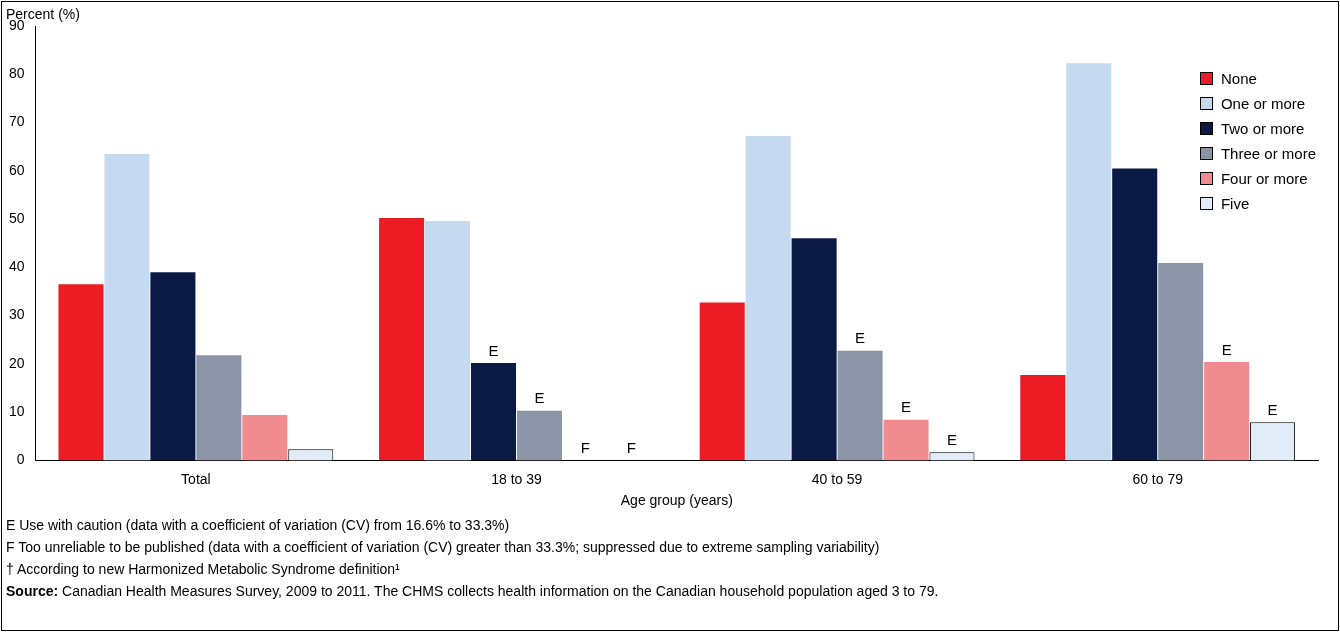 This screenshot has width=1340, height=634. I want to click on y-tick-label: 10, so click(16, 410).